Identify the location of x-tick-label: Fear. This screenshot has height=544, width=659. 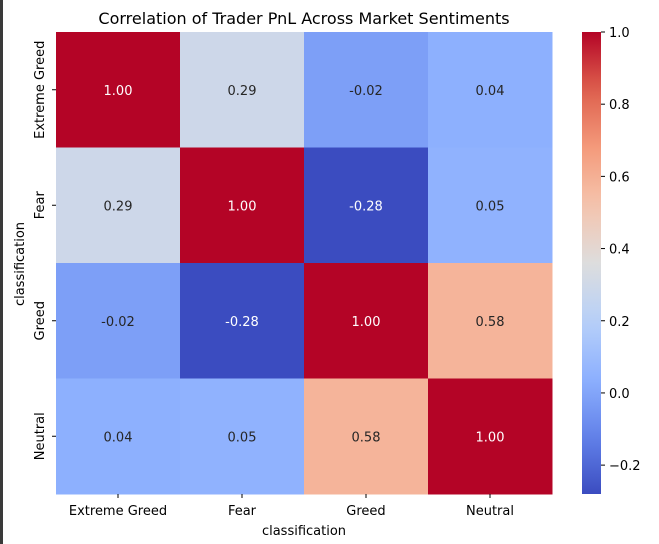
(242, 511).